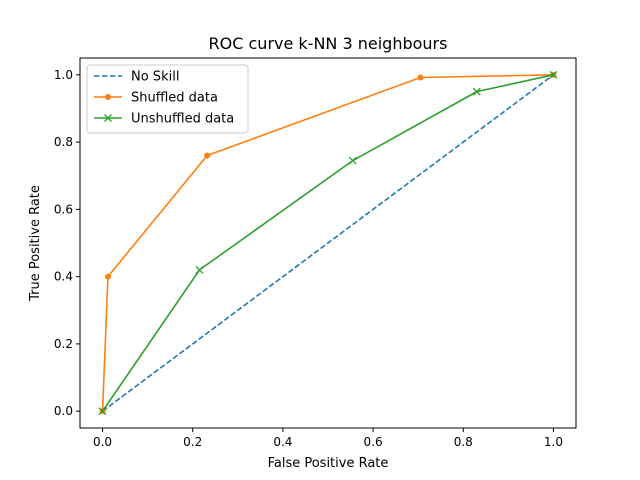 The image size is (640, 480). Describe the element at coordinates (63, 277) in the screenshot. I see `y-tick-label: 0.4` at that location.